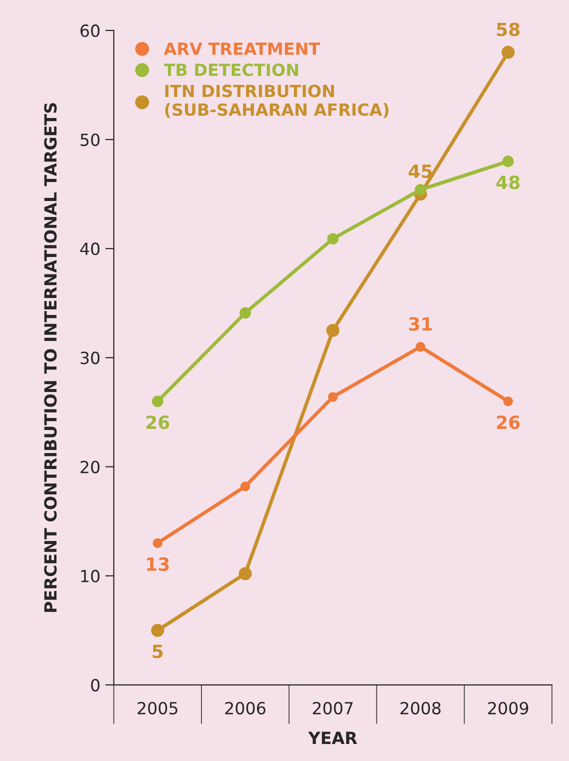 The width and height of the screenshot is (569, 761). What do you see at coordinates (157, 651) in the screenshot?
I see `data-label: 5` at bounding box center [157, 651].